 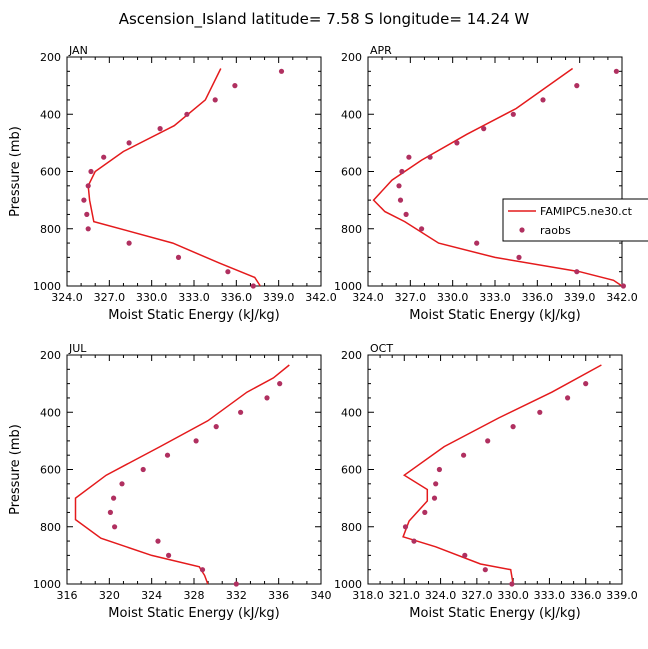 What do you see at coordinates (236, 595) in the screenshot?
I see `x-tick-label: 332` at bounding box center [236, 595].